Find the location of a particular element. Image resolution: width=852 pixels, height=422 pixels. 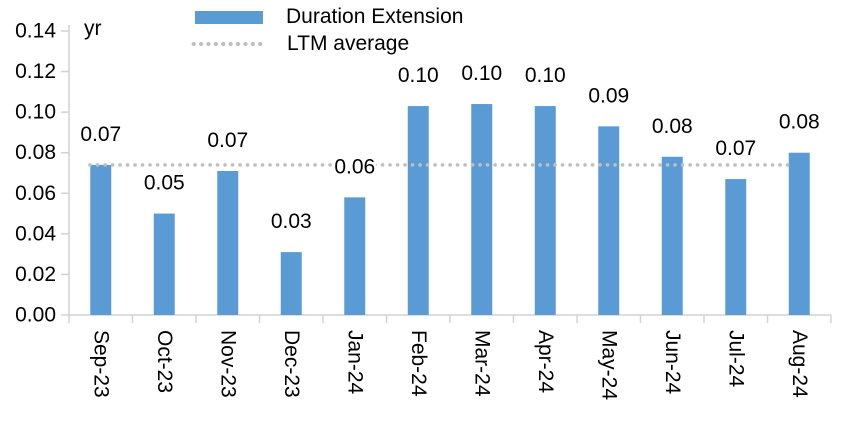

x-category-label: Aug-24 is located at coordinates (799, 364).